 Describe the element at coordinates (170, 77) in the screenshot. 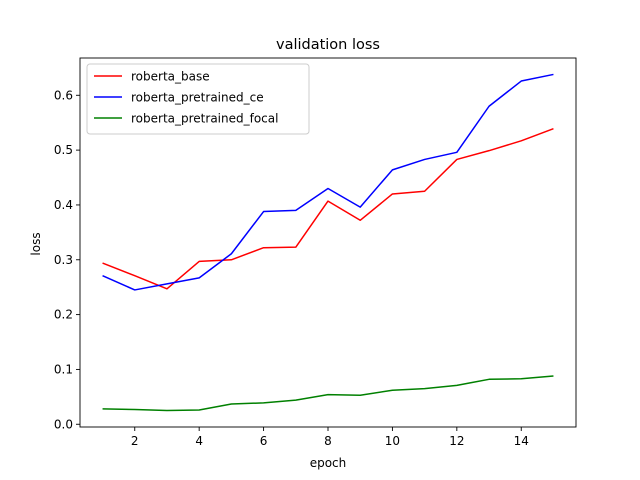

I see `legend-label-0: roberta_base` at that location.